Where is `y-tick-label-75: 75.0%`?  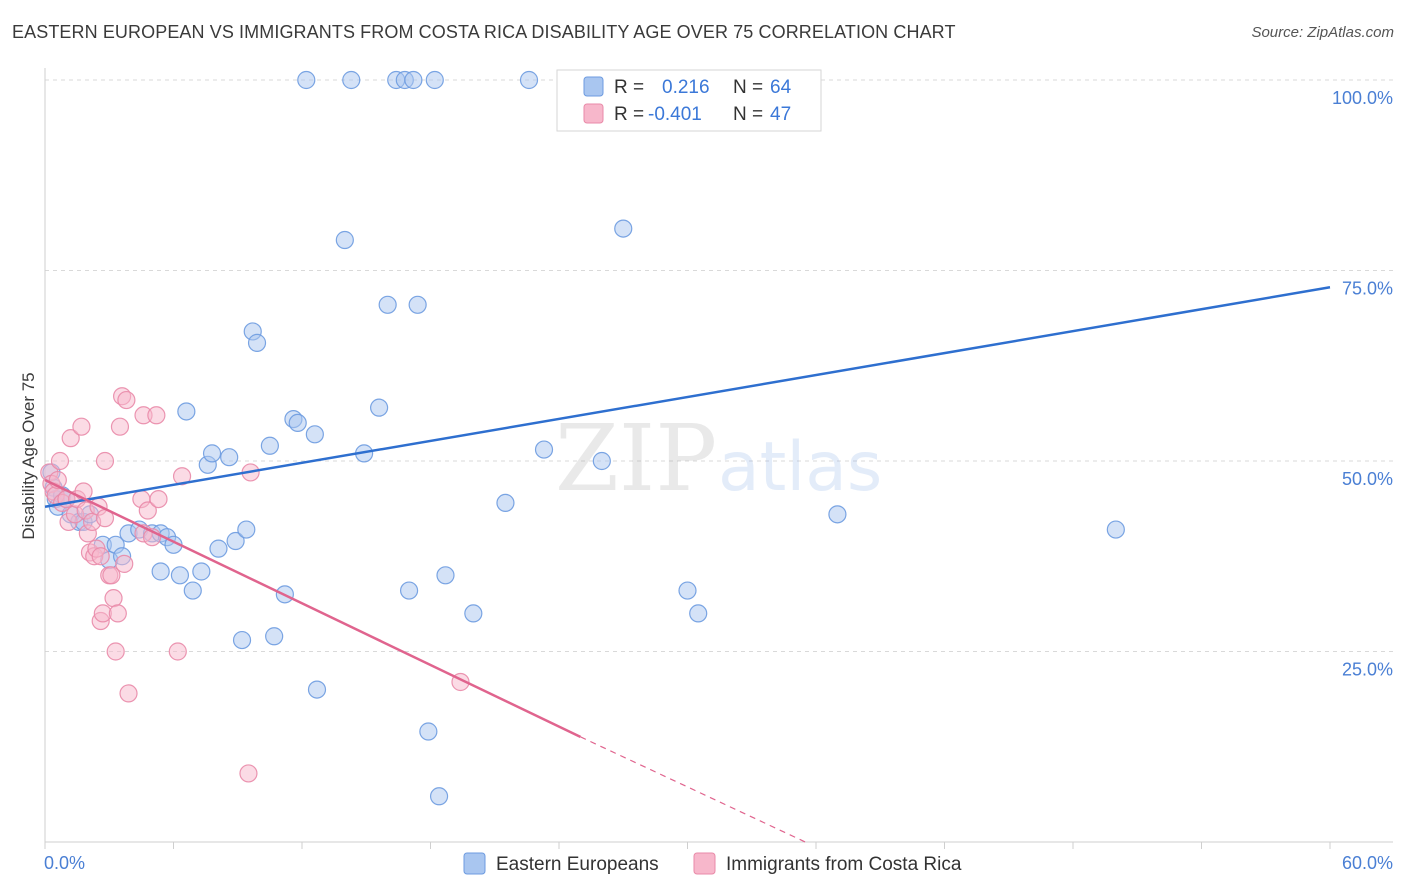 y-tick-label-75: 75.0% is located at coordinates (1367, 289).